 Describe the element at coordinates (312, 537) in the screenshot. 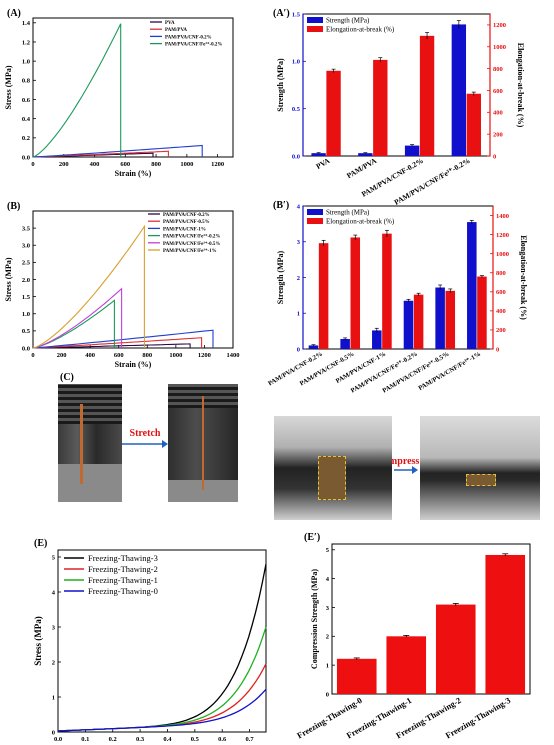

I see `panel-label: (E′)` at that location.